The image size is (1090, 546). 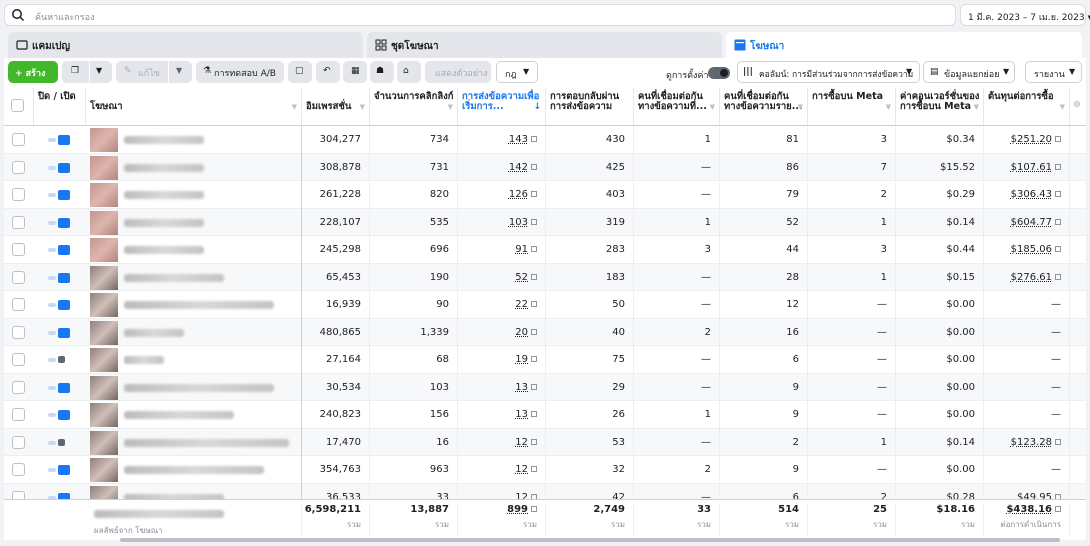 I want to click on table-row: 480,865 1,339 20 40 2 16 — $0.00 —, so click(x=545, y=332).